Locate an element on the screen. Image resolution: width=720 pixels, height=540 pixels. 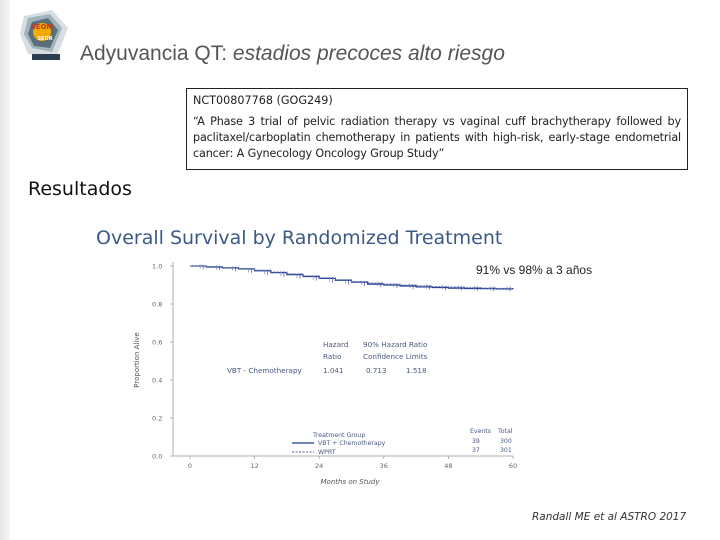
y-tick-0: 0.0 is located at coordinates (157, 457).